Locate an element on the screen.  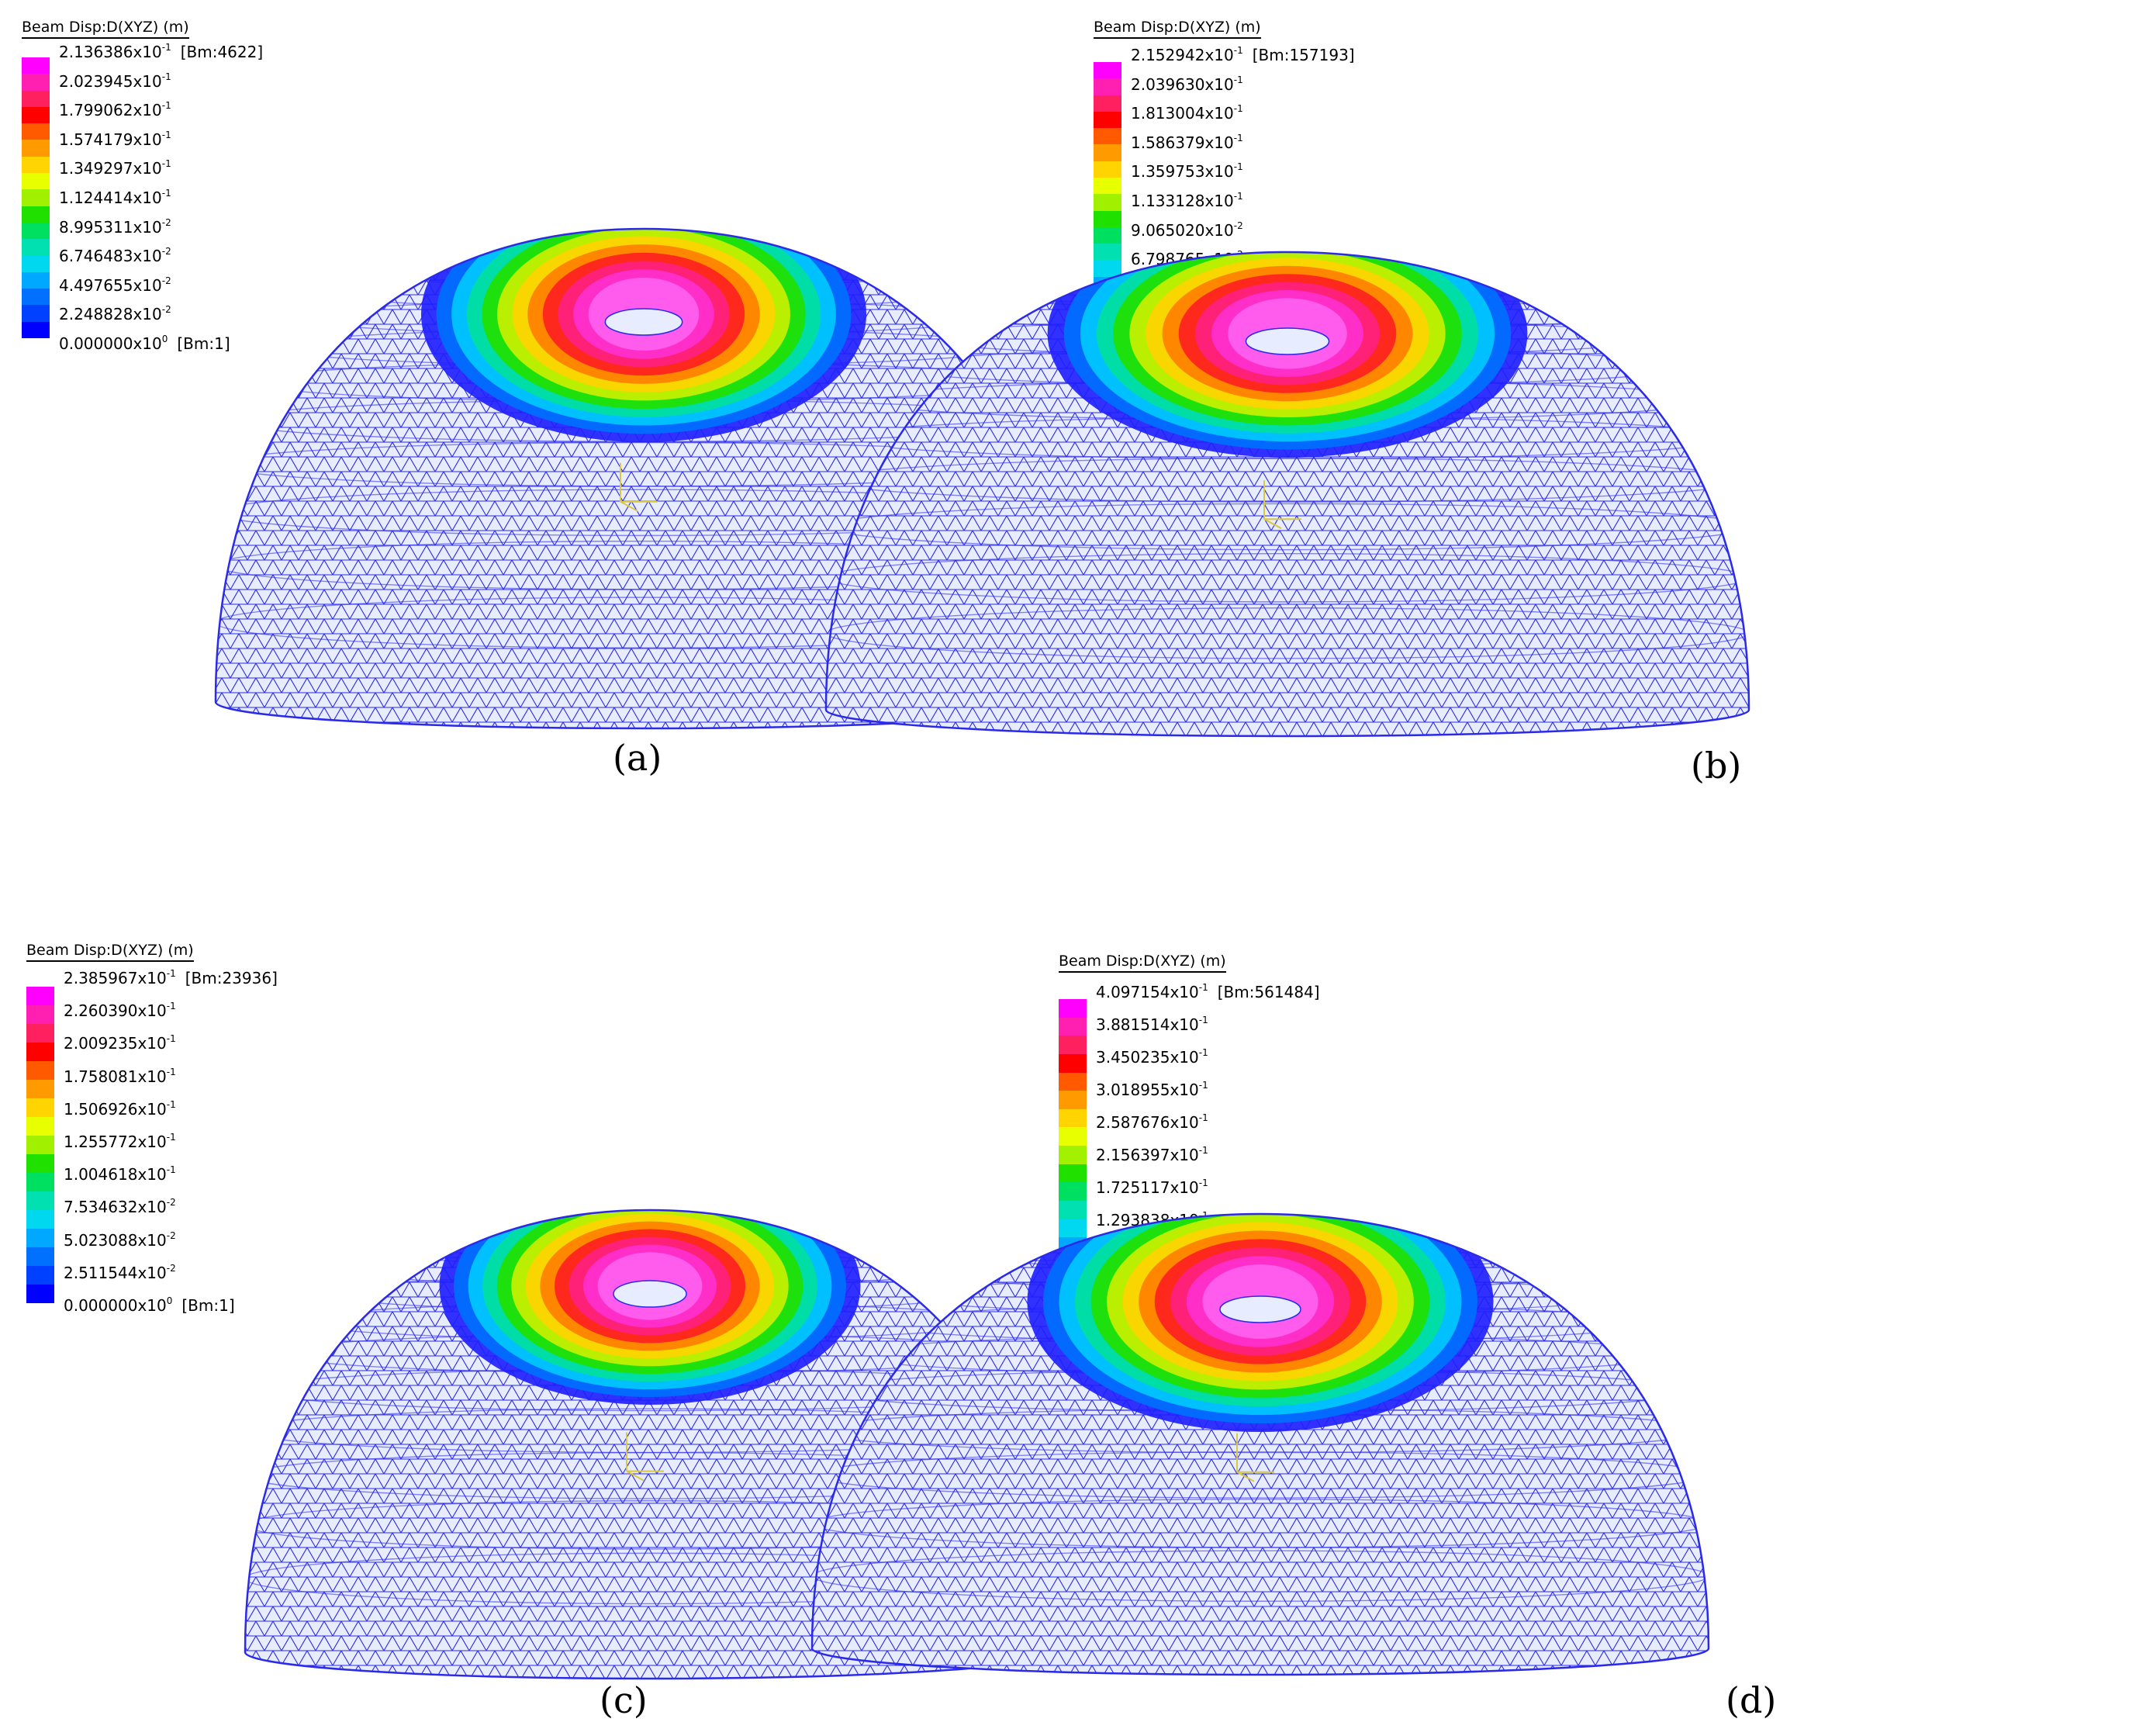
legend-tick-label: 1.758081x10-1 is located at coordinates (120, 1076).